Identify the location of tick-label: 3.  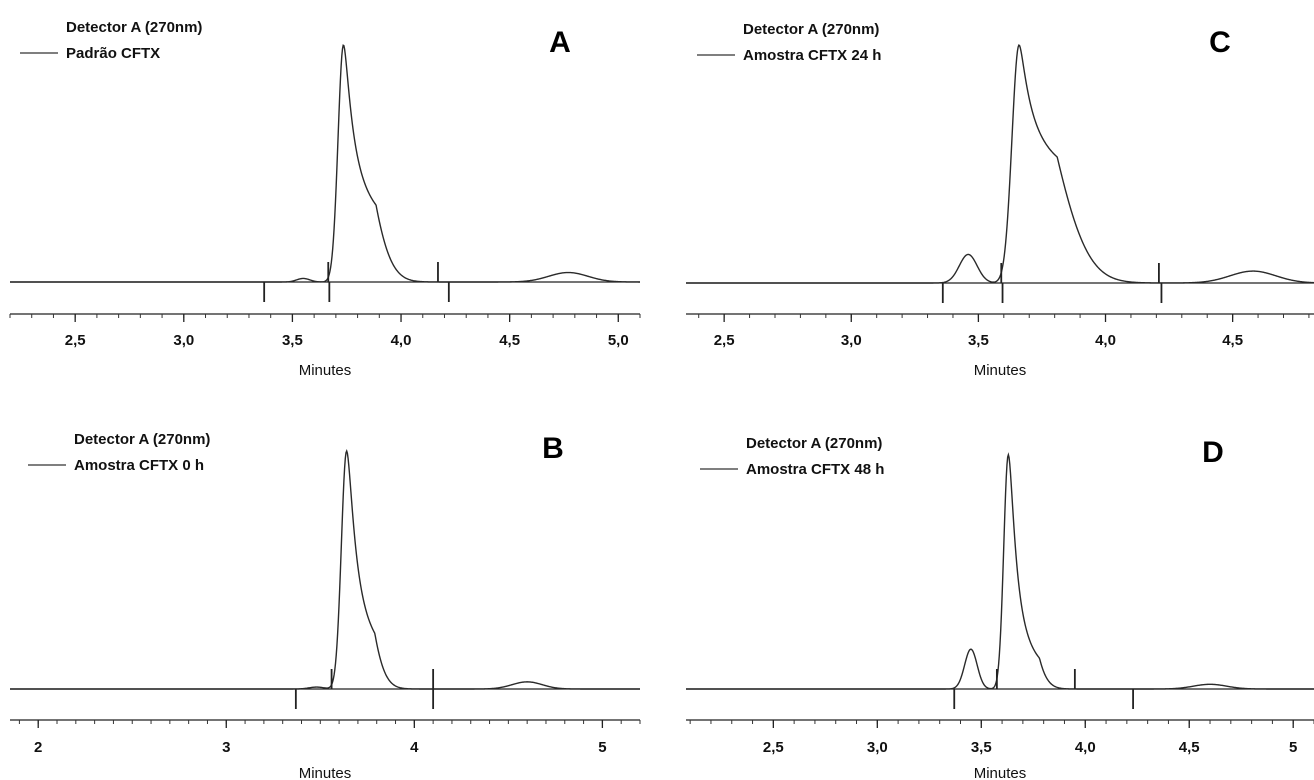
(226, 747).